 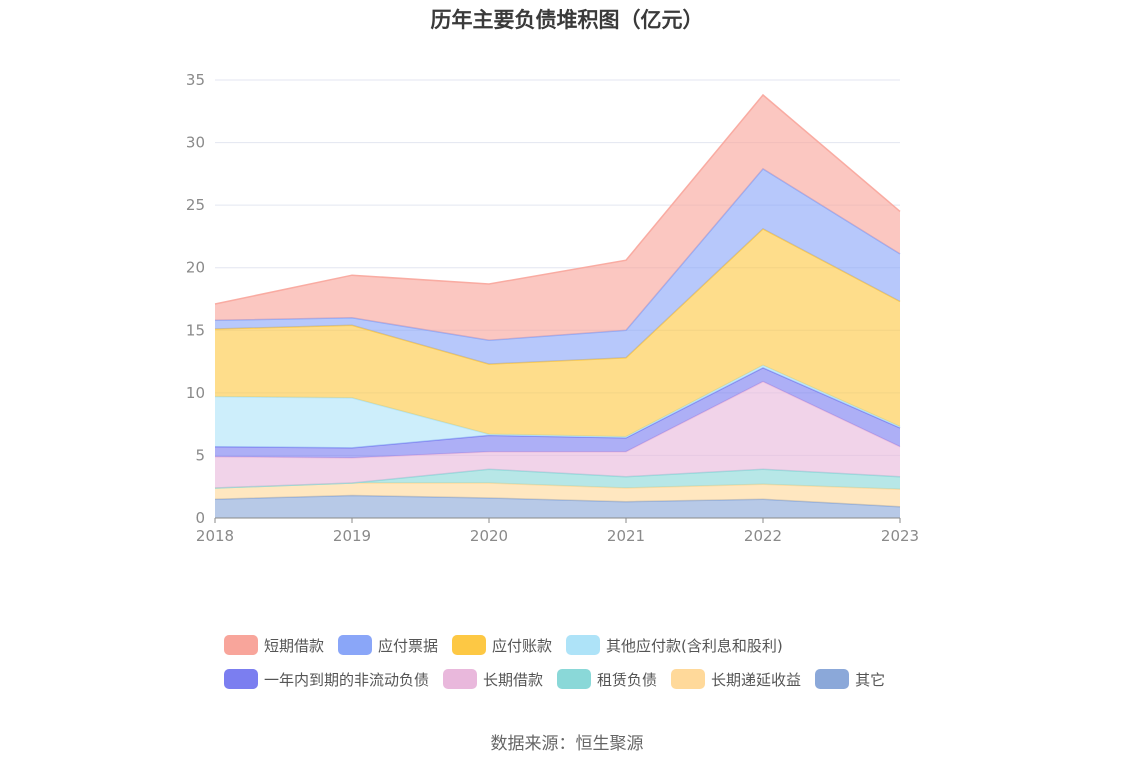 What do you see at coordinates (694, 645) in the screenshot?
I see `legend-label: 其他应付款(含利息和股利)` at bounding box center [694, 645].